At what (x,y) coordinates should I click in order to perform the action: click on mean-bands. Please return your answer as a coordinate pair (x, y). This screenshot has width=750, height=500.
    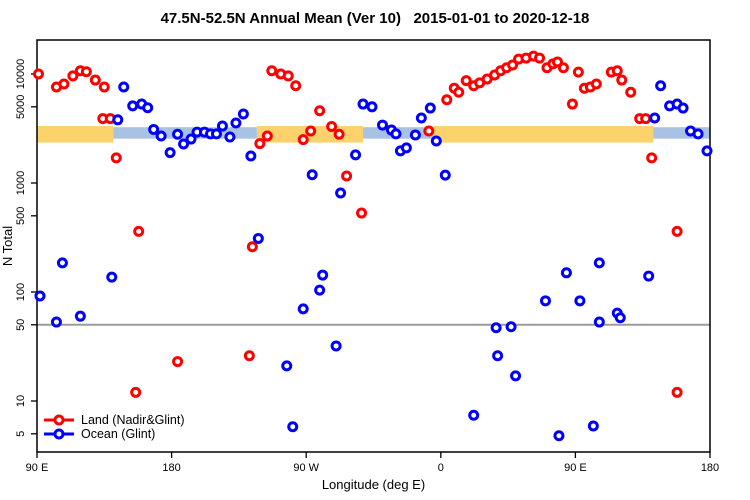
    Looking at the image, I should click on (373, 134).